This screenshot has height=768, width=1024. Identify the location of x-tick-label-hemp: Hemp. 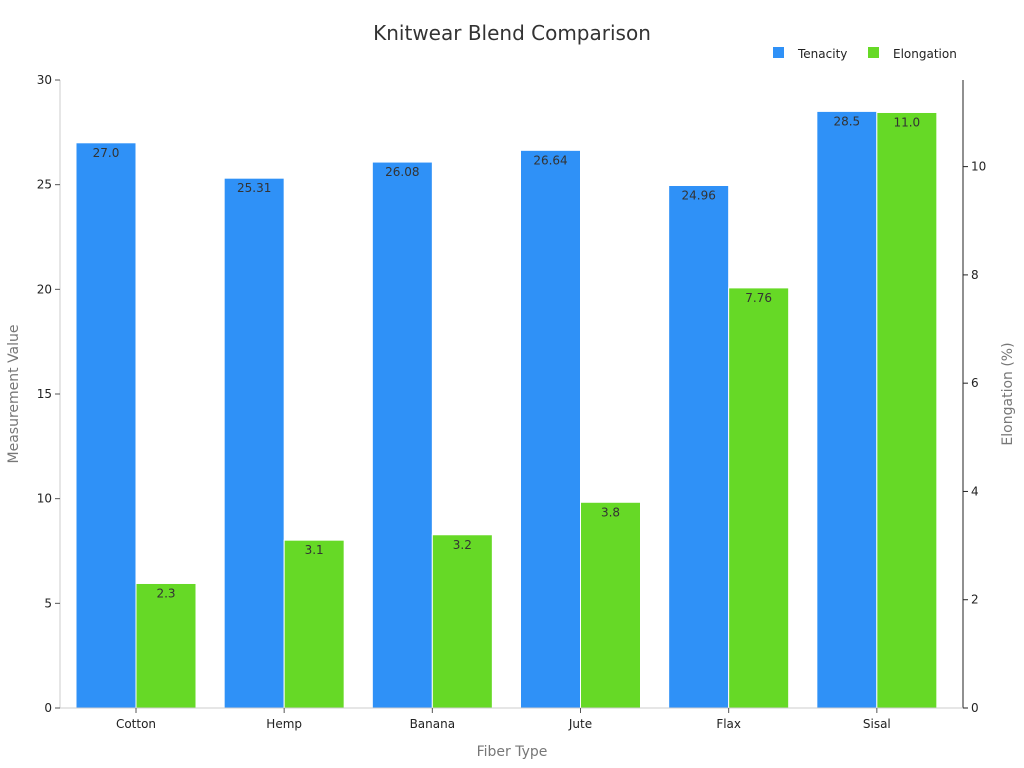
(284, 724).